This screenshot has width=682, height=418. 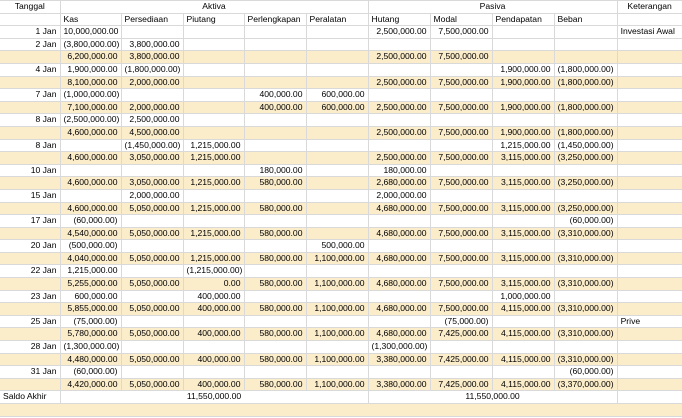 I want to click on cell-kas: 4,040,000.00, so click(x=90, y=259).